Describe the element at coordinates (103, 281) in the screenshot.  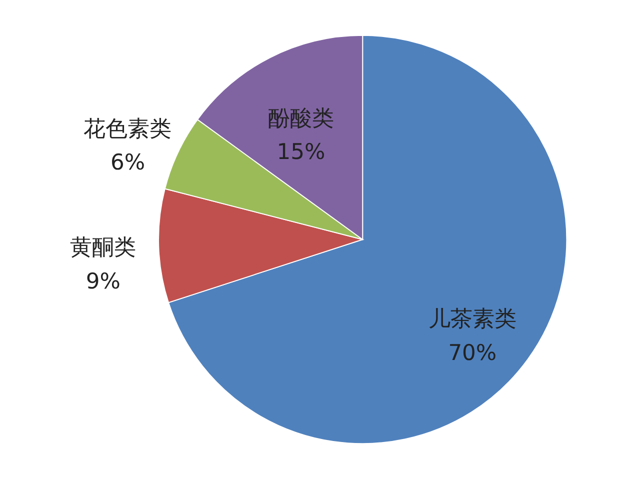
I see `data-label: 9%` at that location.